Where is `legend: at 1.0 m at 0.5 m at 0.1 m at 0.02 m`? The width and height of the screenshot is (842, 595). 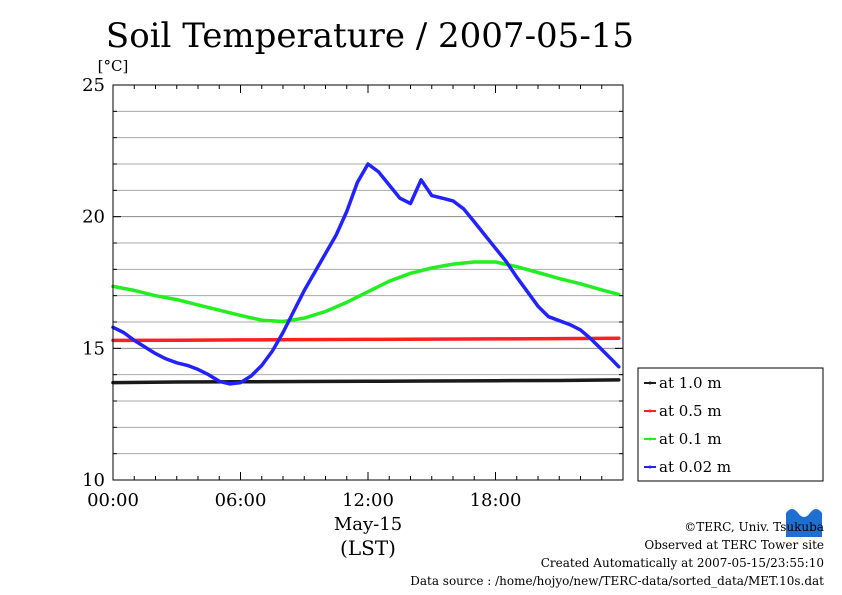 legend: at 1.0 m at 0.5 m at 0.1 m at 0.02 m is located at coordinates (730, 424).